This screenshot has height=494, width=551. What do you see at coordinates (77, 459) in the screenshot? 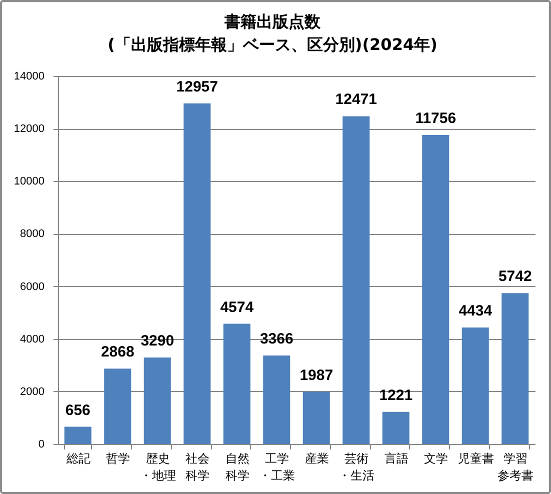
I see `x-tick-label: 総記` at bounding box center [77, 459].